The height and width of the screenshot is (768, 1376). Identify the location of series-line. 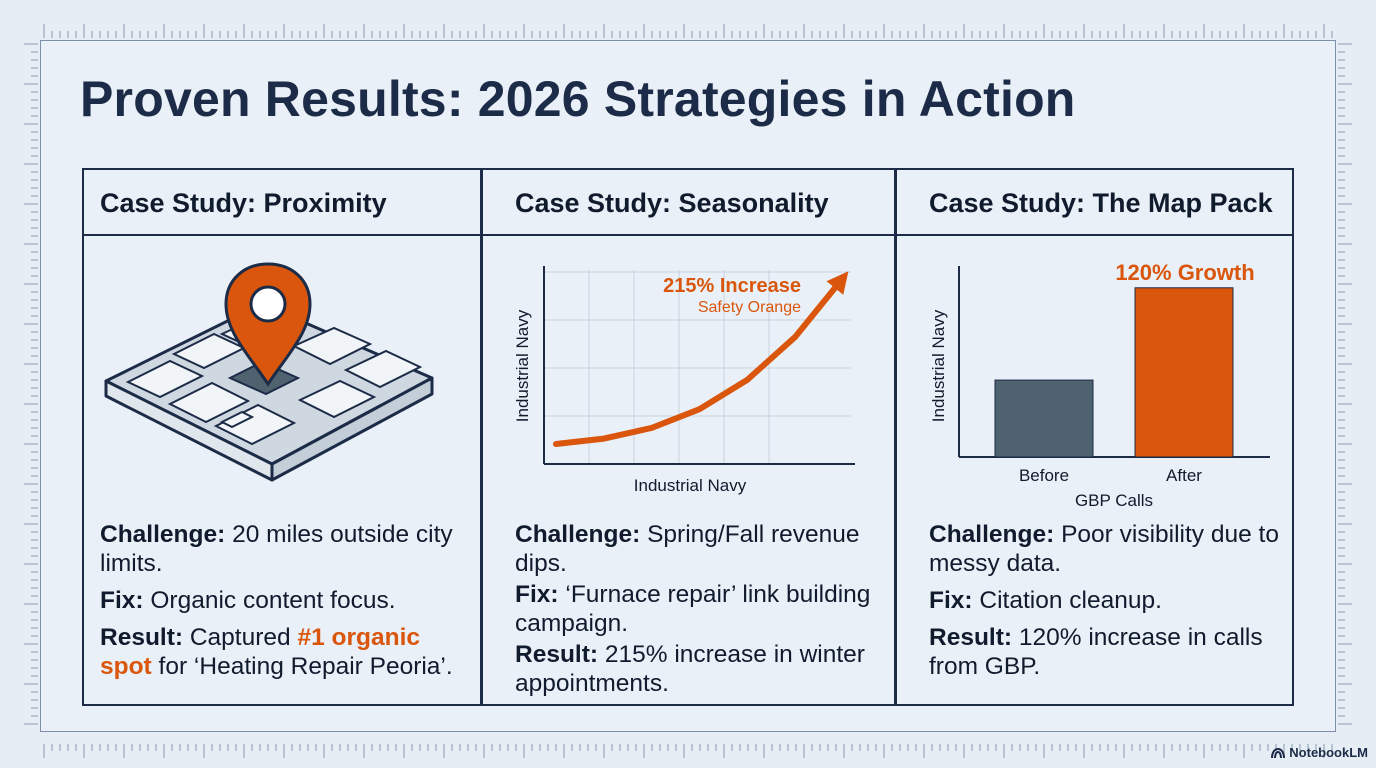
(701, 359).